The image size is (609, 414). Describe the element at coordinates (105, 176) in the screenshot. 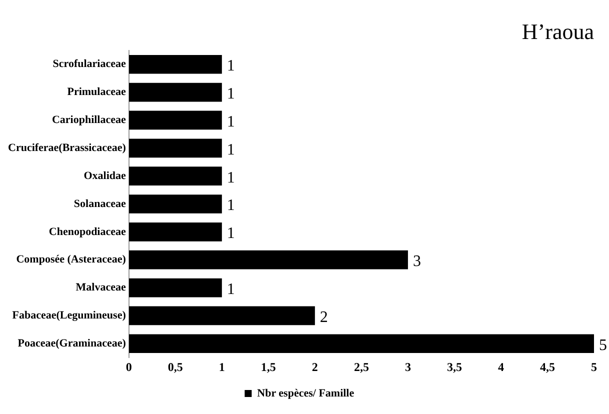

I see `y-tick-label: Oxalidae` at that location.